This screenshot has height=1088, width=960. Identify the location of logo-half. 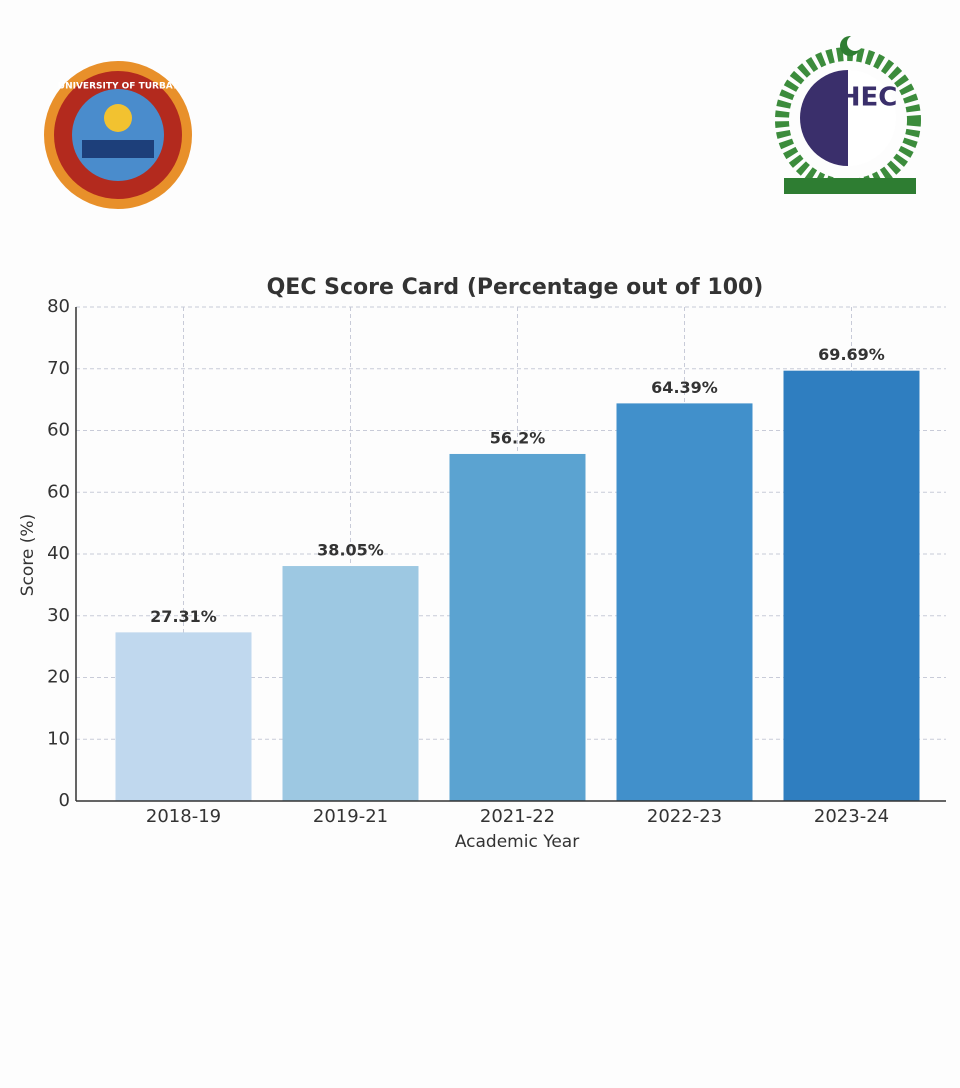
(824, 118).